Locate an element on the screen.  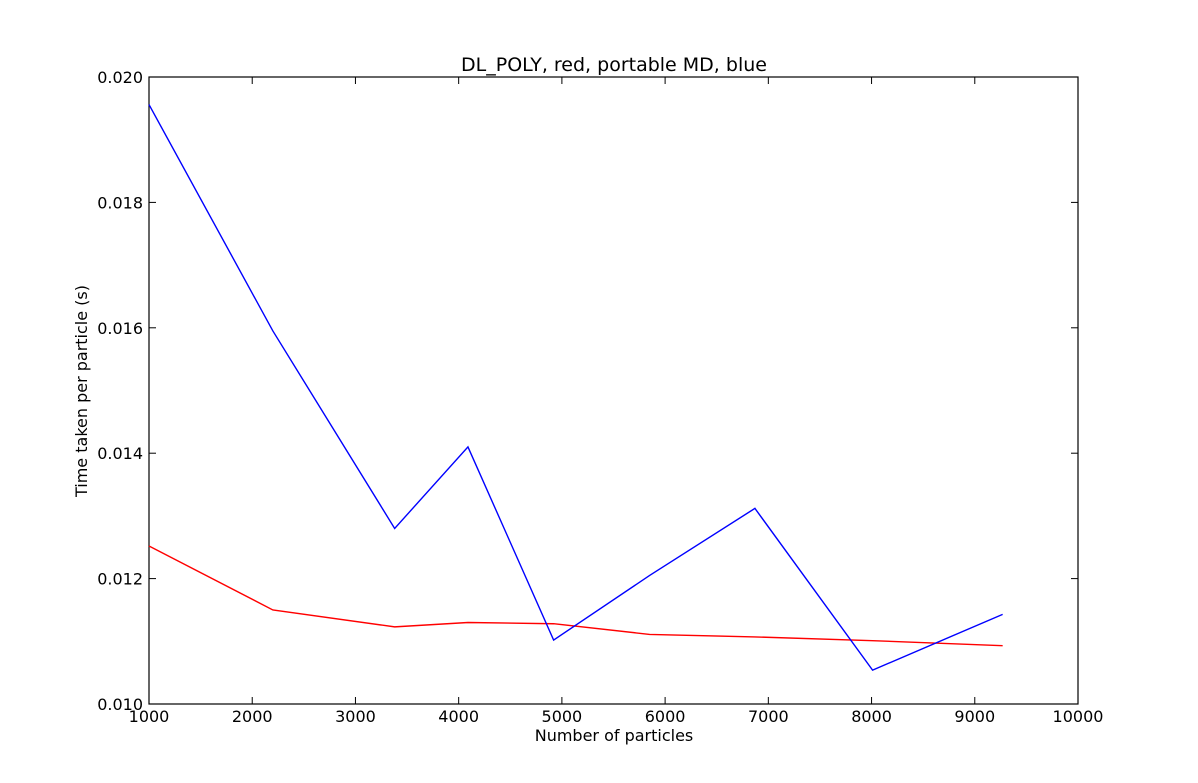
y-tick-label: 0.020 is located at coordinates (120, 77).